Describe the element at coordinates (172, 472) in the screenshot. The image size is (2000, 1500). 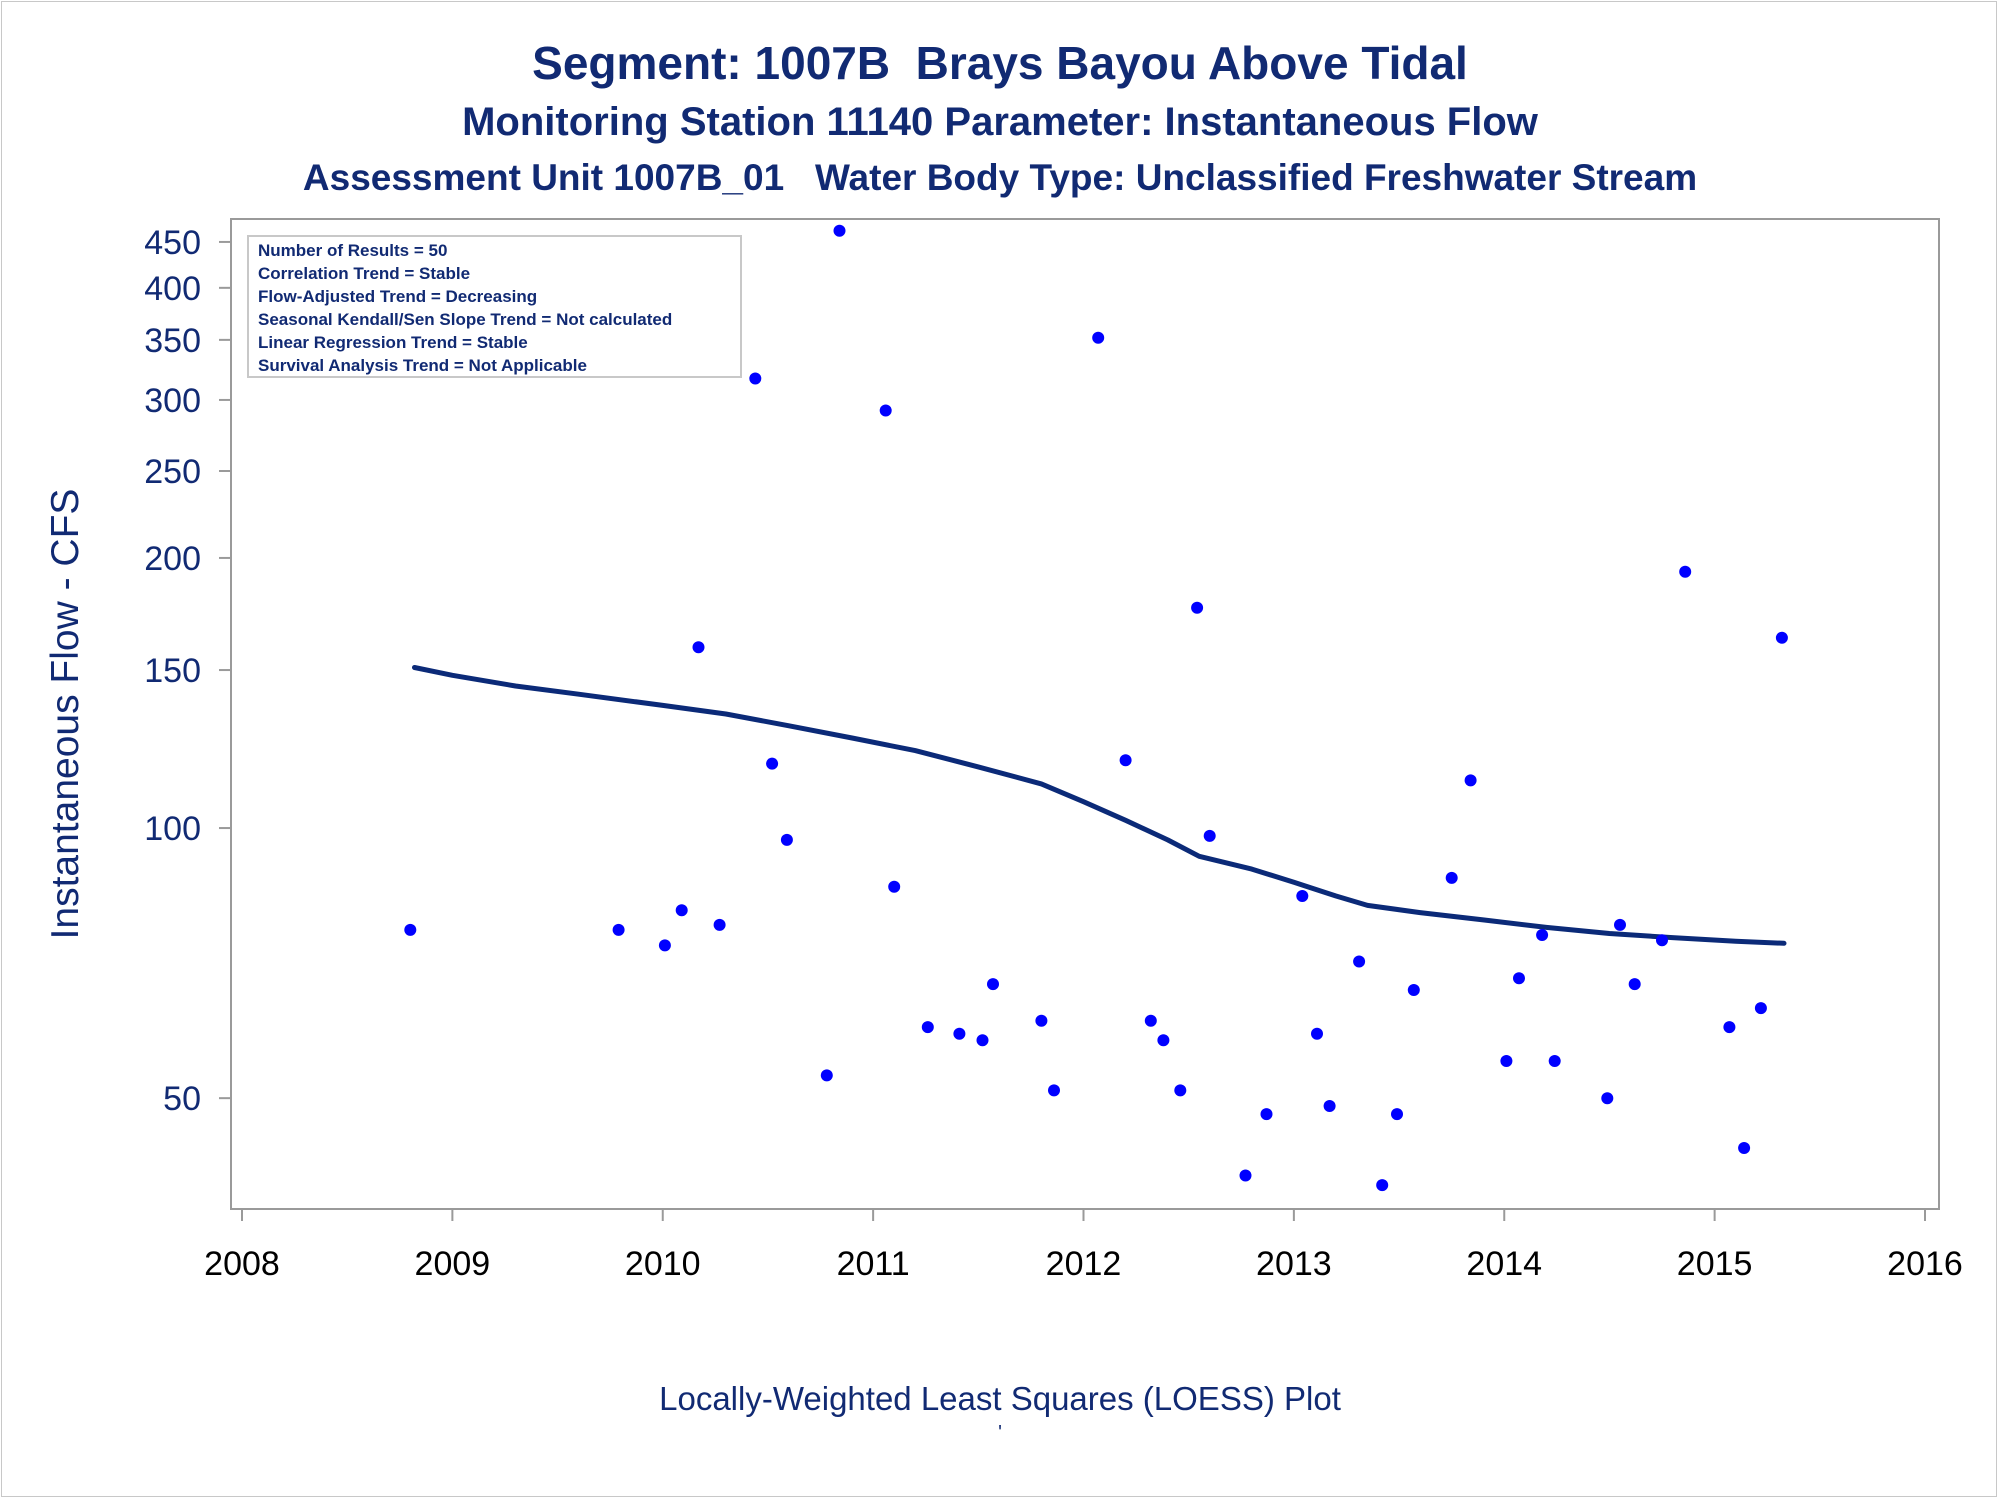
I see `y-tick-label: 250` at that location.